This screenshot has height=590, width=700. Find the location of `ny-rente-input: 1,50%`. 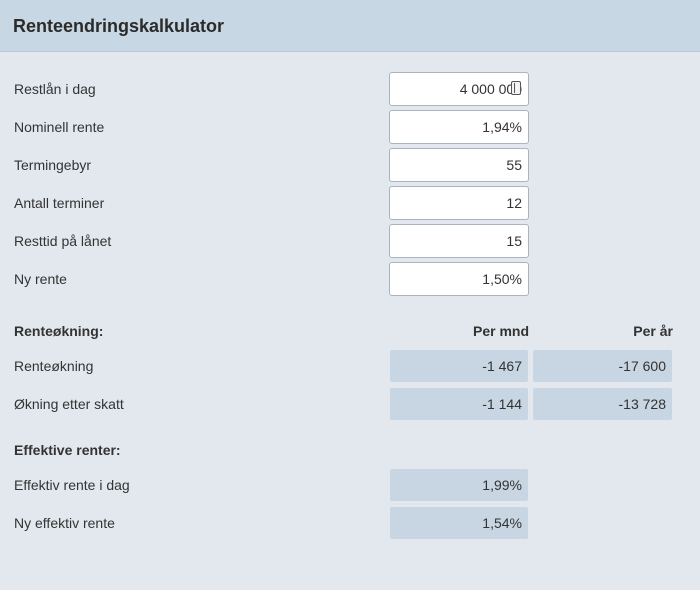

ny-rente-input: 1,50% is located at coordinates (459, 279).